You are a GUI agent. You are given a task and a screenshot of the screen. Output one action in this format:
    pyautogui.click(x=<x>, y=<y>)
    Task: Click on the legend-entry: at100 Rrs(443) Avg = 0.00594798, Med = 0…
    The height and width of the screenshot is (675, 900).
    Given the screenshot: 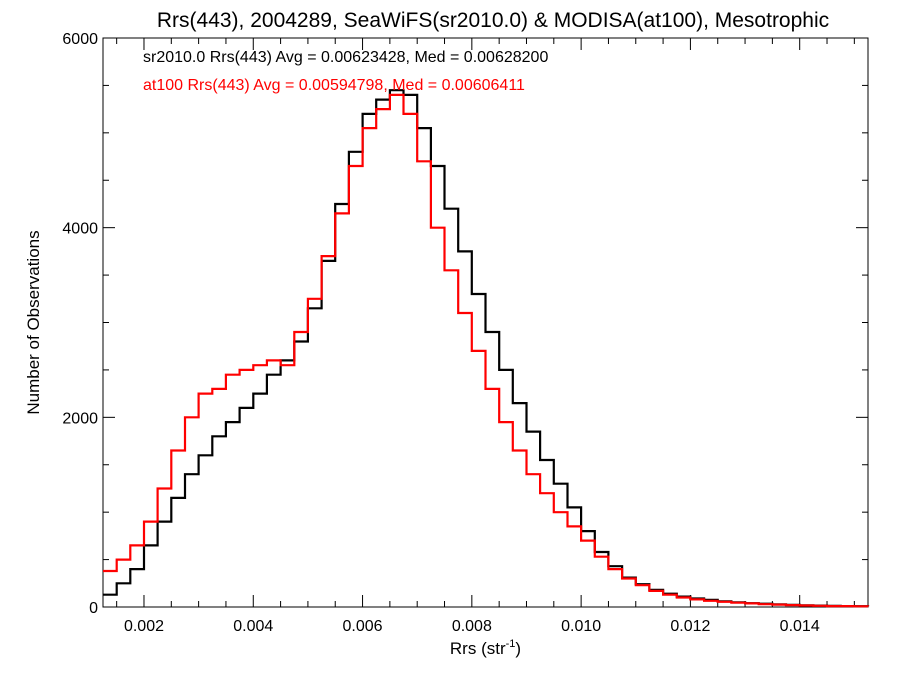 What is the action you would take?
    pyautogui.click(x=334, y=85)
    